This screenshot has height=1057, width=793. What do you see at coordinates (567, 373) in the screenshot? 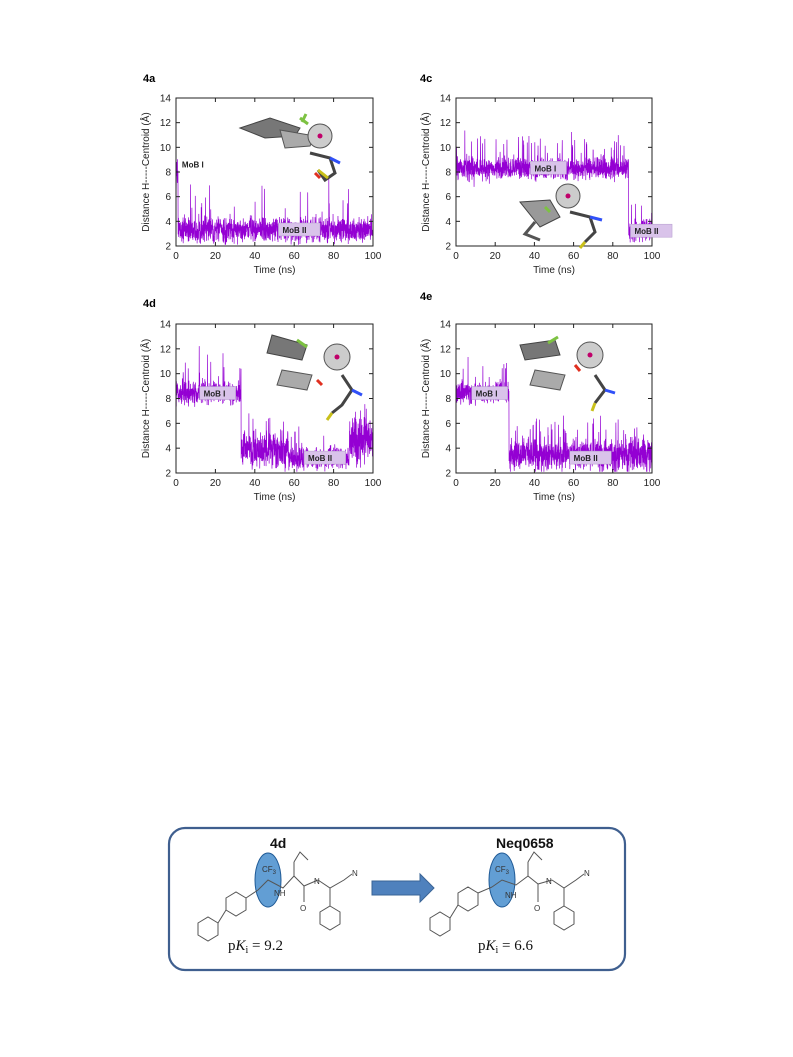
I see `molecule-render-4e` at bounding box center [567, 373].